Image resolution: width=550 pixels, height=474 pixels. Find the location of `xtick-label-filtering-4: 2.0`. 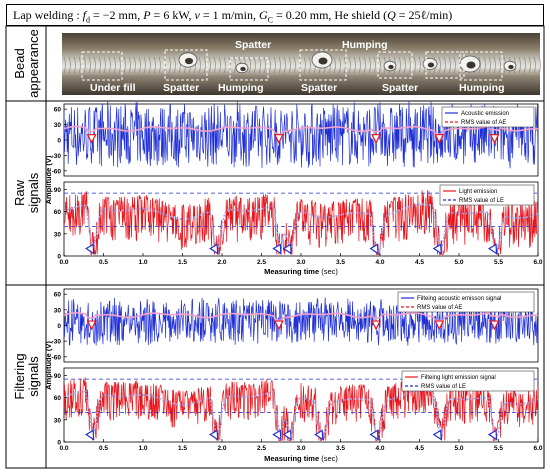

xtick-label-filtering-4: 2.0 is located at coordinates (221, 448).